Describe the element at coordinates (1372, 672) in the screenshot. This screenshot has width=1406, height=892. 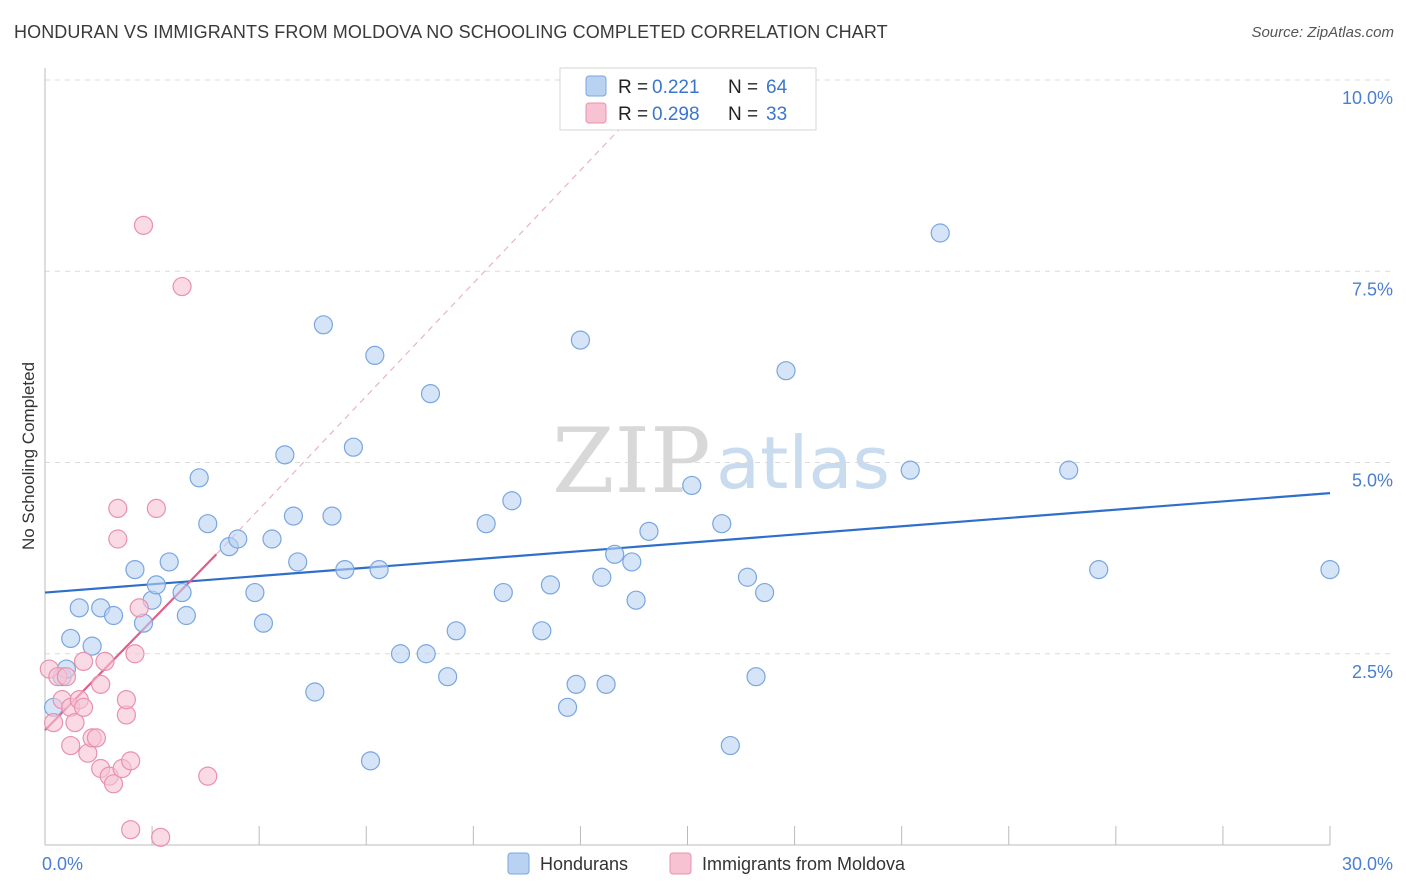
I see `y-tick-label-0: 2.5%` at that location.